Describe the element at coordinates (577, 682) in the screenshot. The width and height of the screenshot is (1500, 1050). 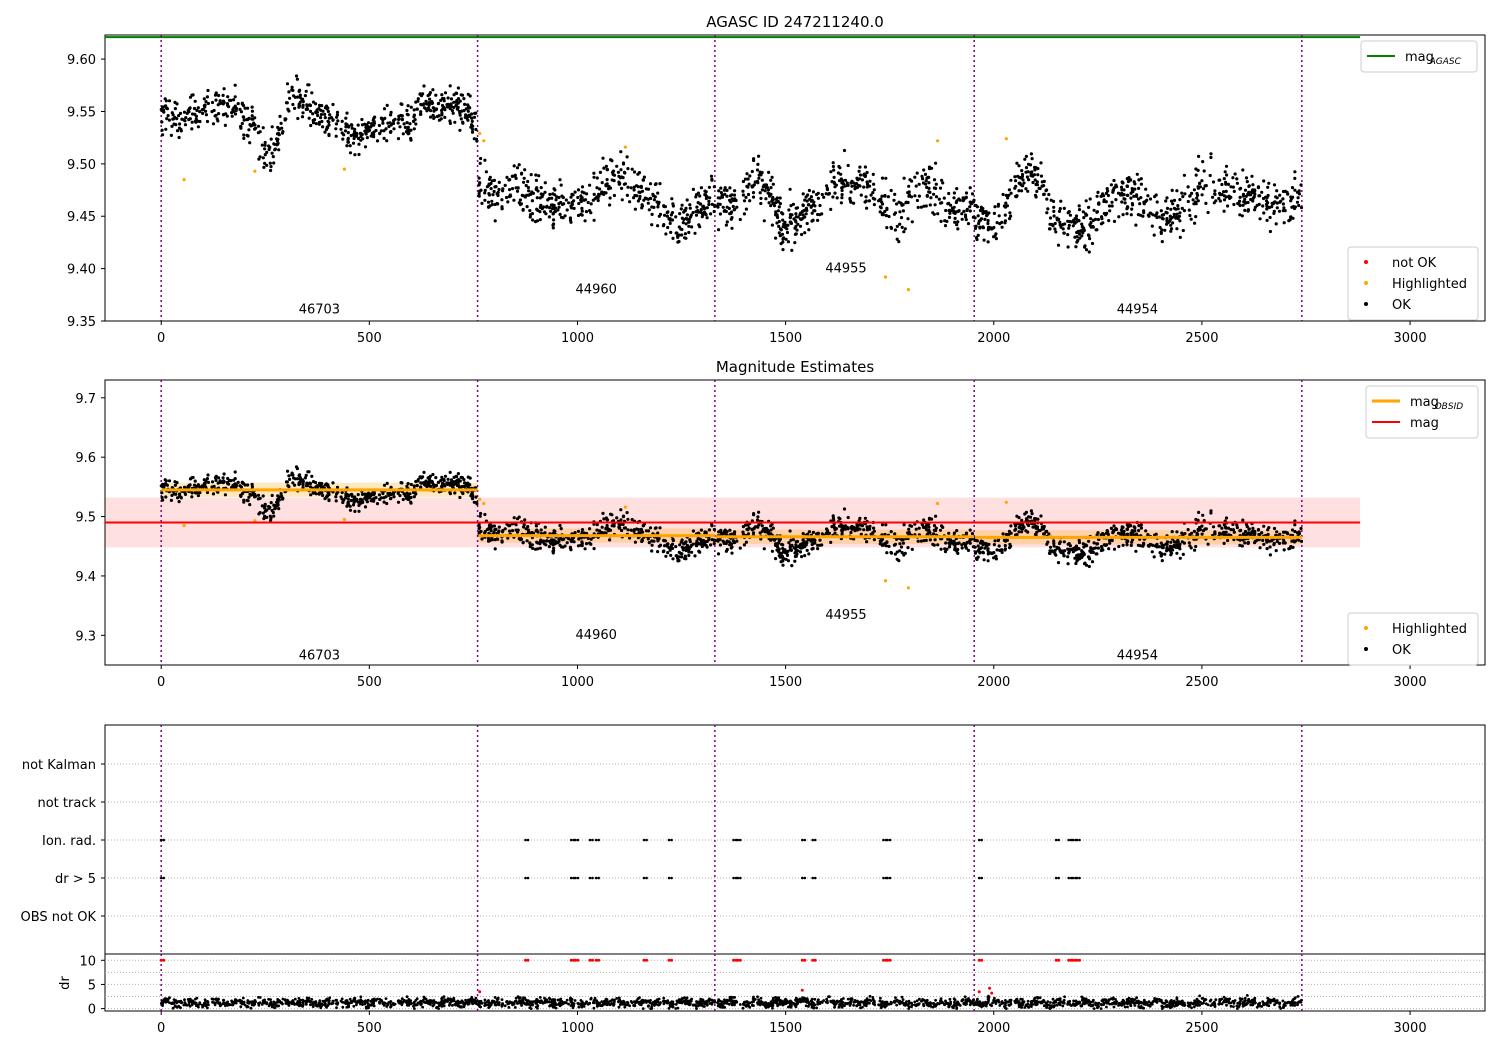
I see `x-tick-label: 1000` at that location.